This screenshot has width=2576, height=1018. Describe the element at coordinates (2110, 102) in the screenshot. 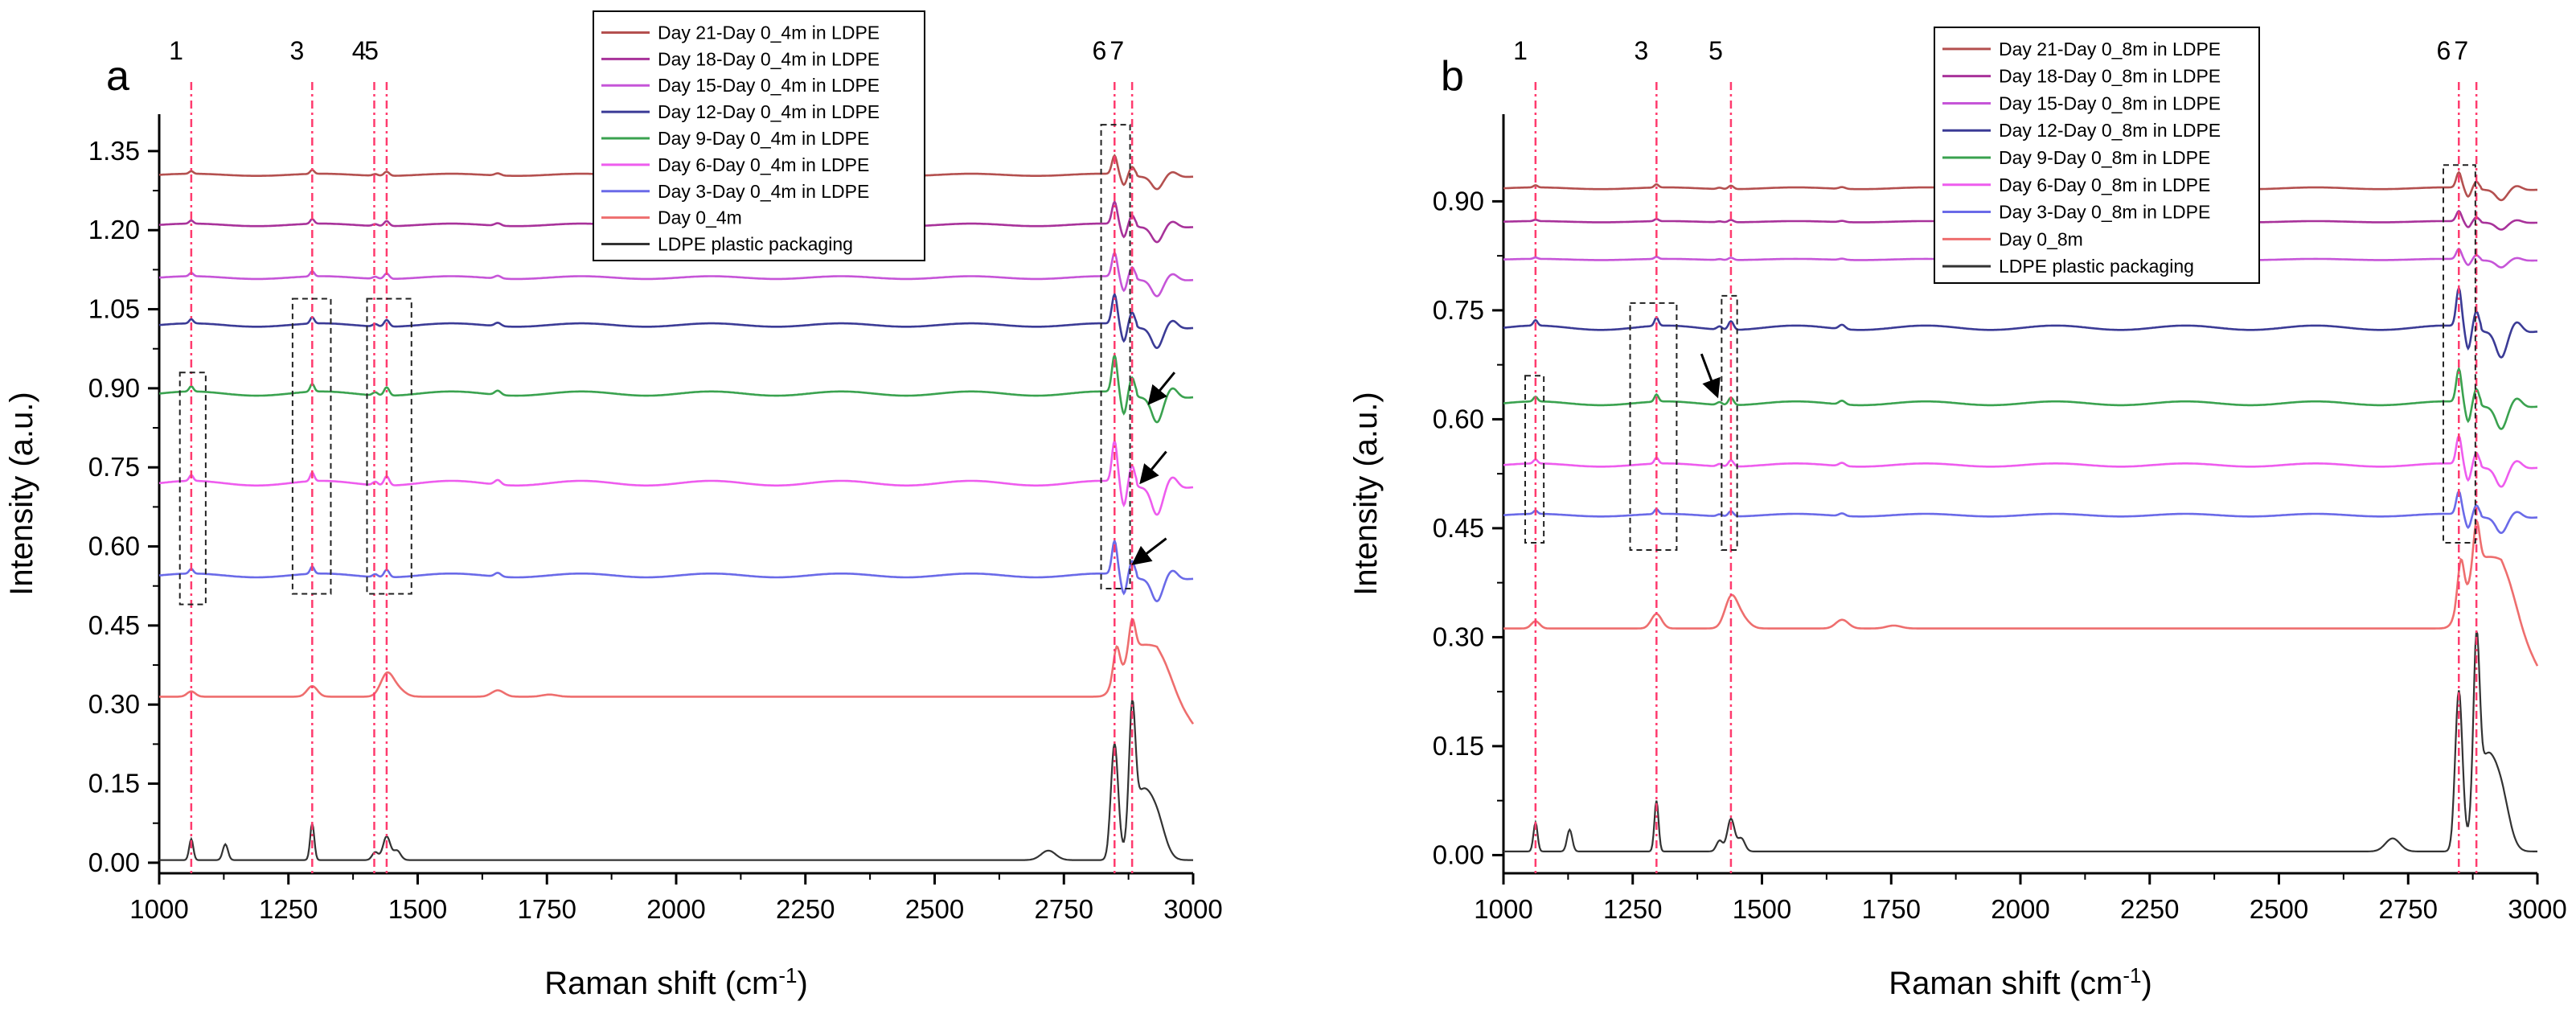

I see `legend-label: Day 15-Day 0_8m in LDPE` at that location.